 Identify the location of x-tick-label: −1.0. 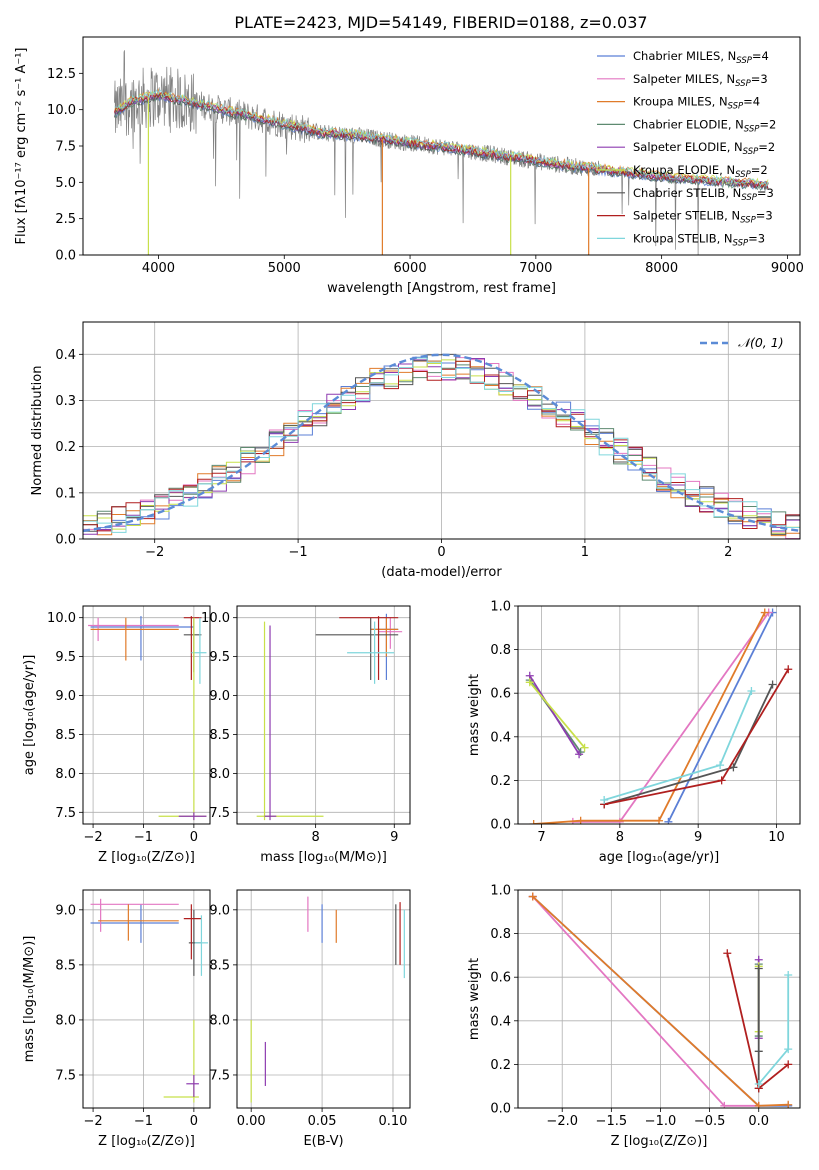
(661, 1121).